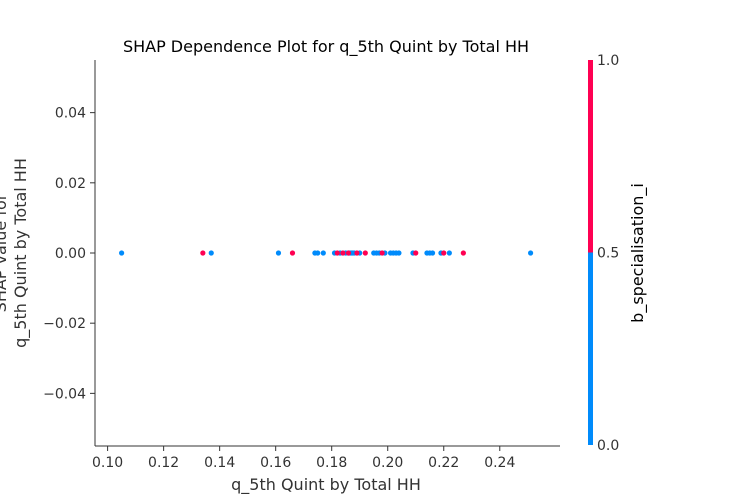 This screenshot has height=500, width=750. I want to click on y-tick-label: 0.04, so click(70, 114).